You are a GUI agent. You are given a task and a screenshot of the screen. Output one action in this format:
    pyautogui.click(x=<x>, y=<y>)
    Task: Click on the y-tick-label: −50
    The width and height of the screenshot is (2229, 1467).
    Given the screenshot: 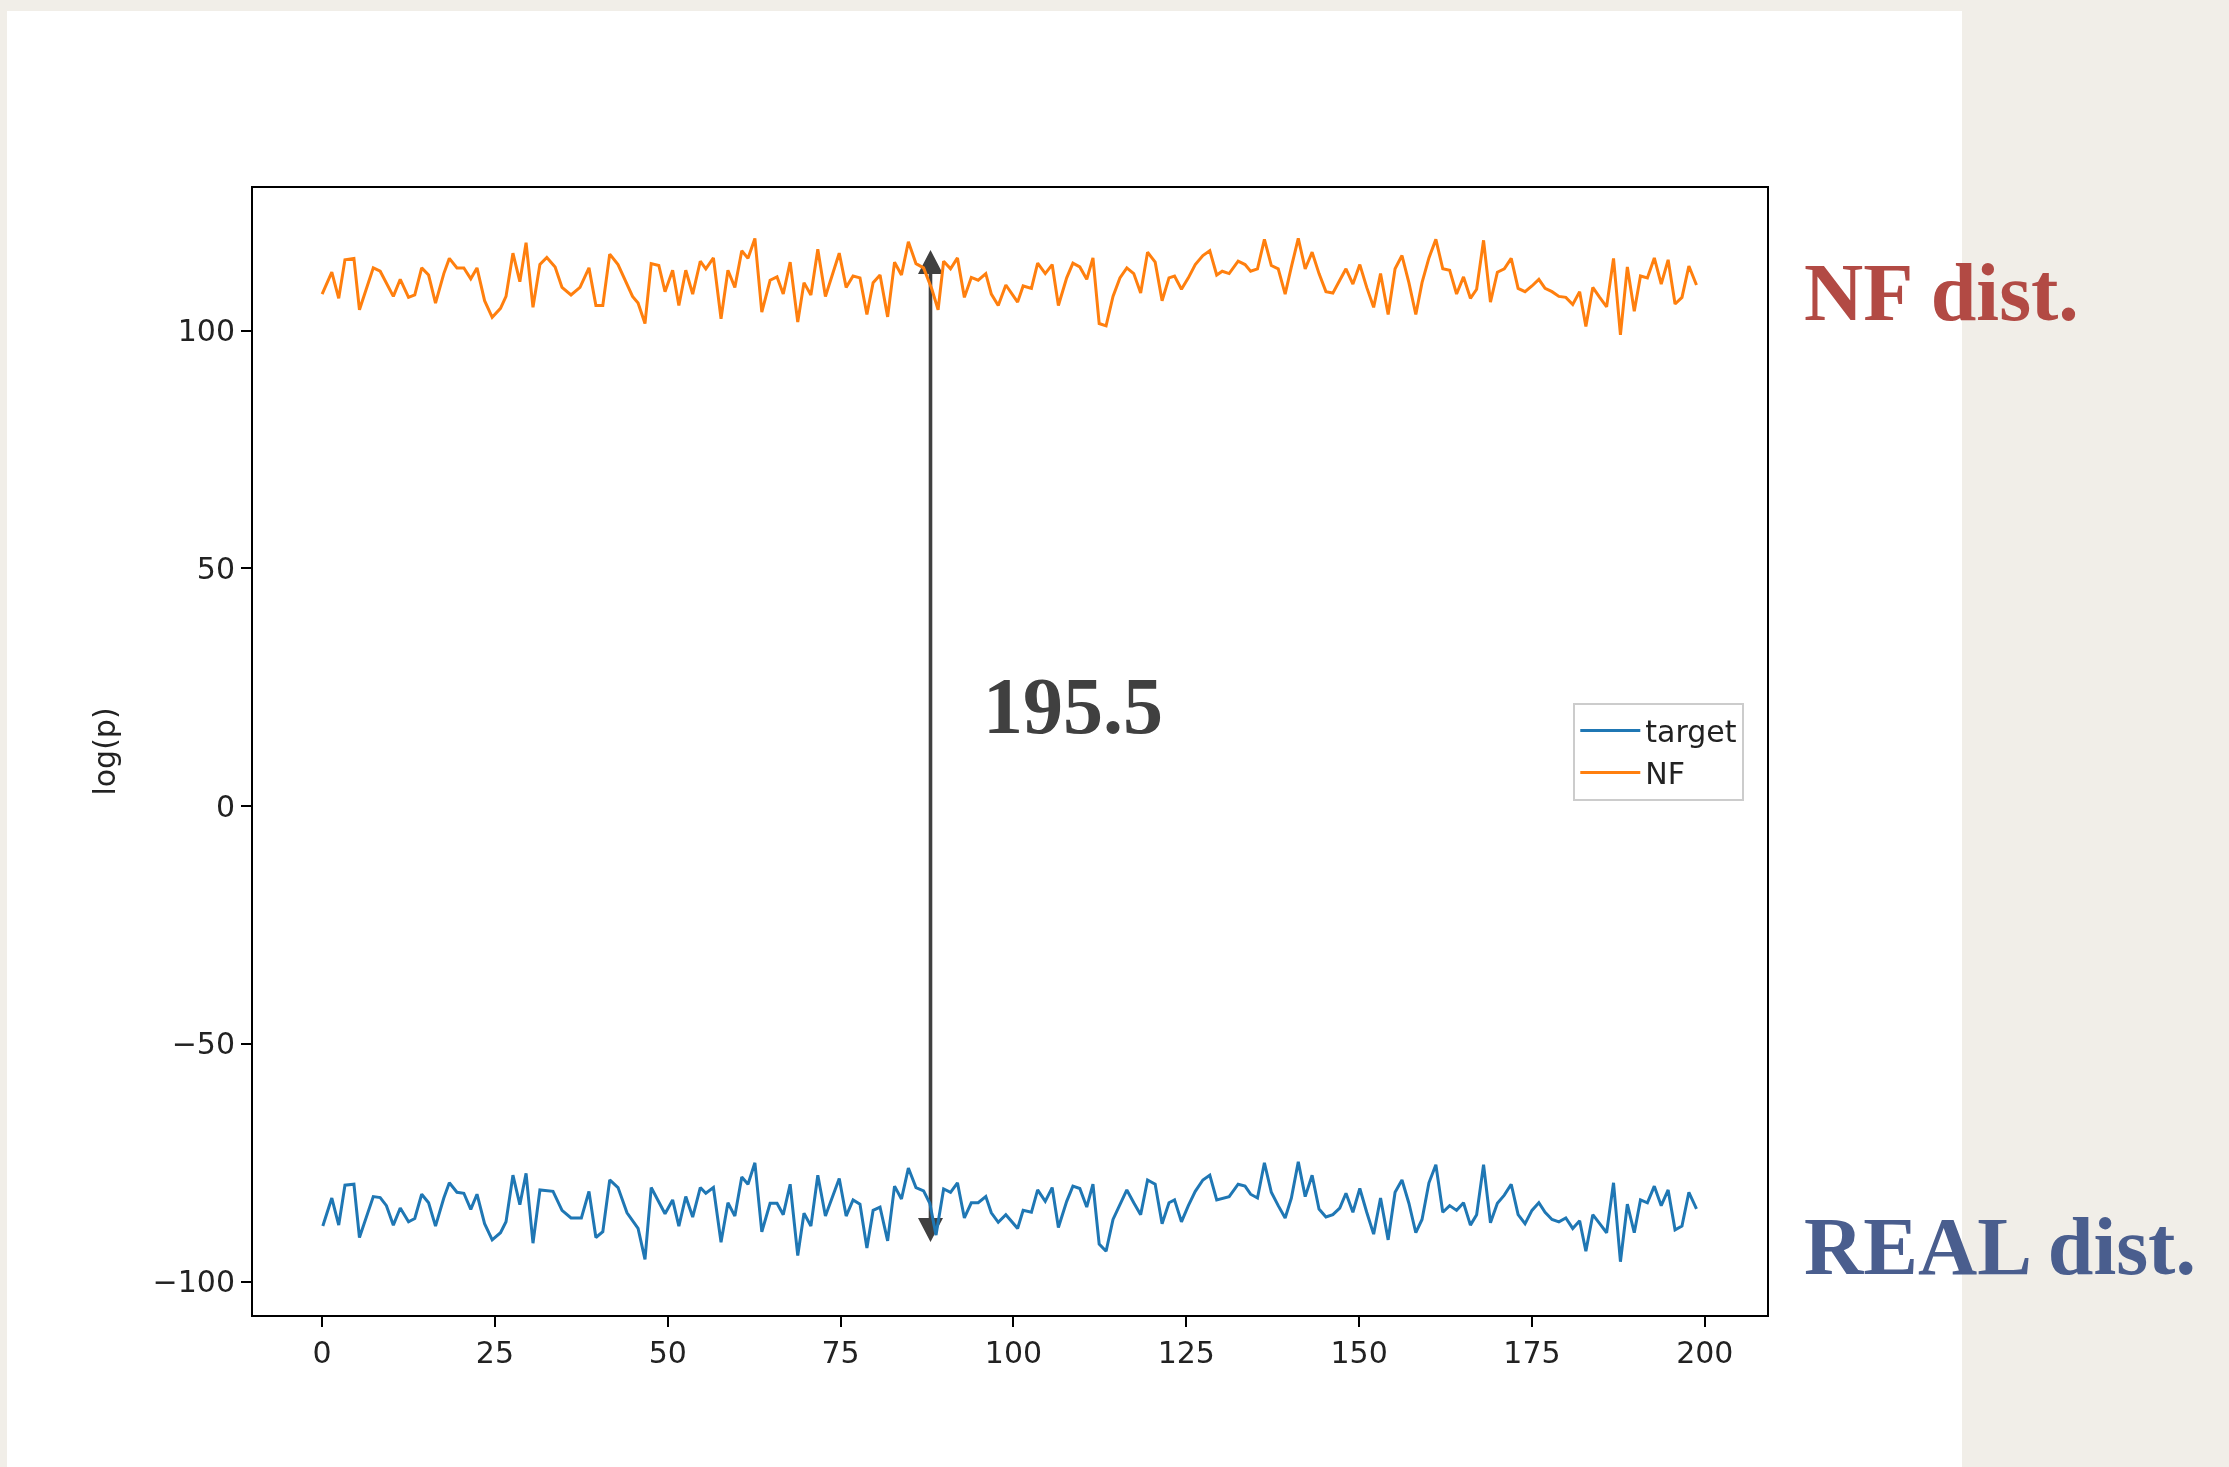 What is the action you would take?
    pyautogui.click(x=203, y=1044)
    